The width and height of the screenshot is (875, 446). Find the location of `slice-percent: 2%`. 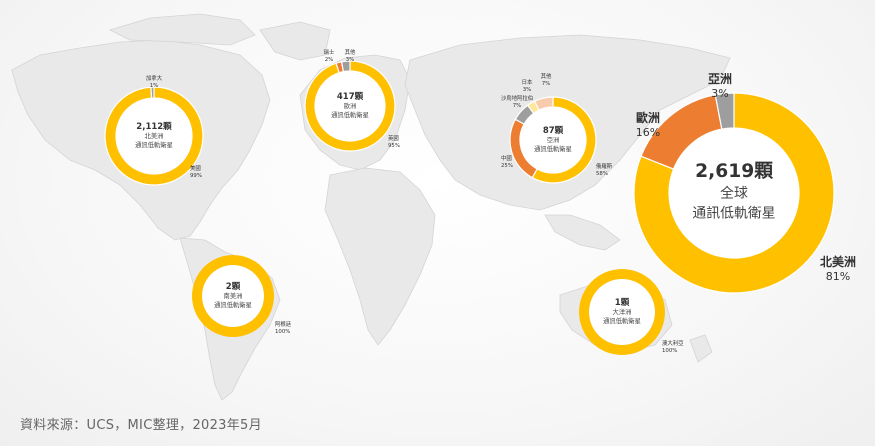

slice-percent: 2% is located at coordinates (329, 60).